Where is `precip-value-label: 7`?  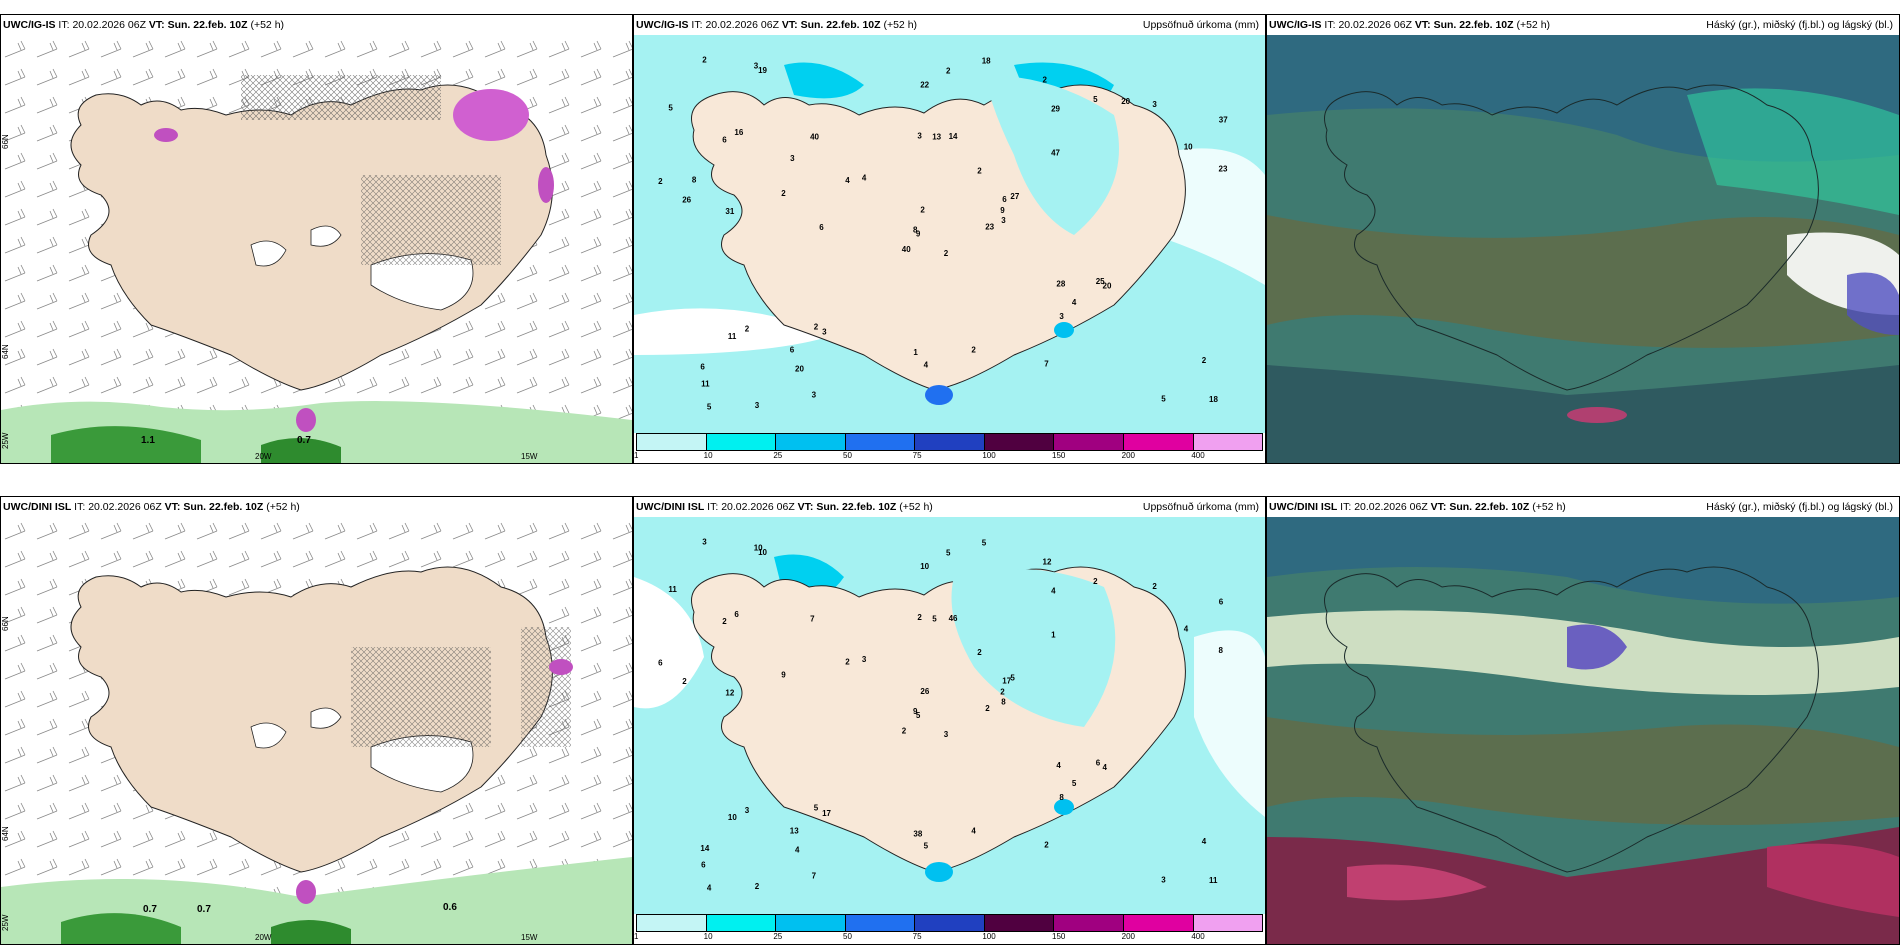
precip-value-label: 7 is located at coordinates (812, 619).